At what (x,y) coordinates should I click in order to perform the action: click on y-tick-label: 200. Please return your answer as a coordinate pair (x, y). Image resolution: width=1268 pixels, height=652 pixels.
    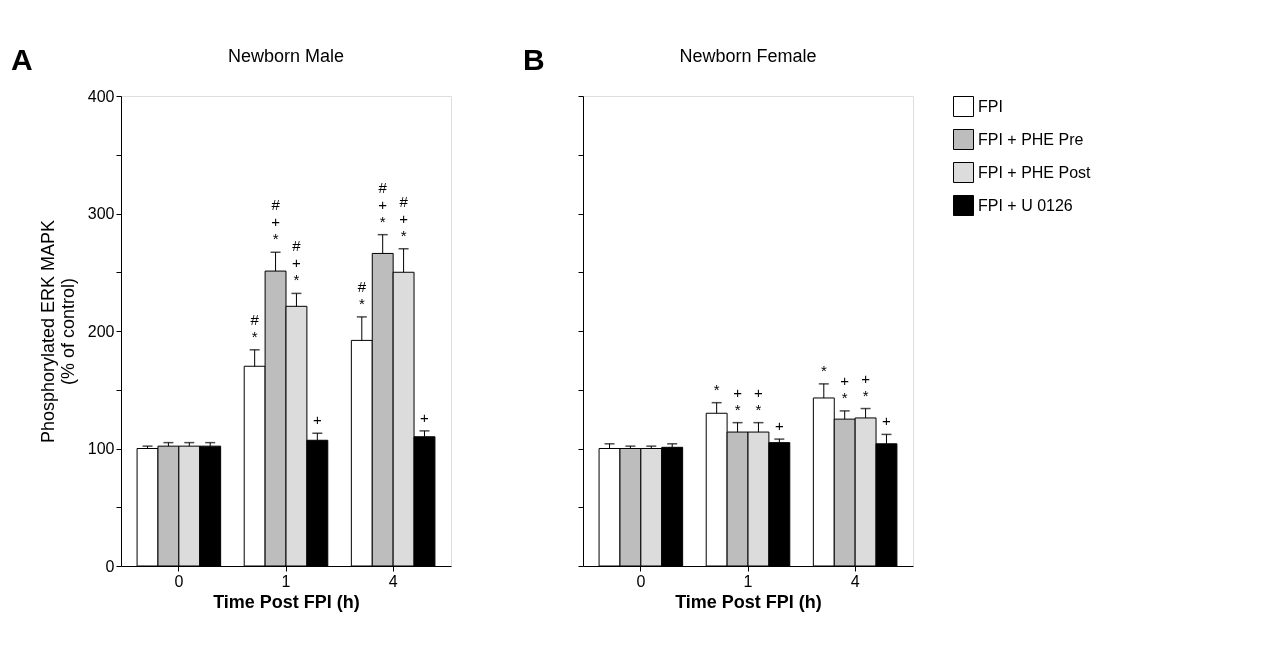
    Looking at the image, I should click on (101, 331).